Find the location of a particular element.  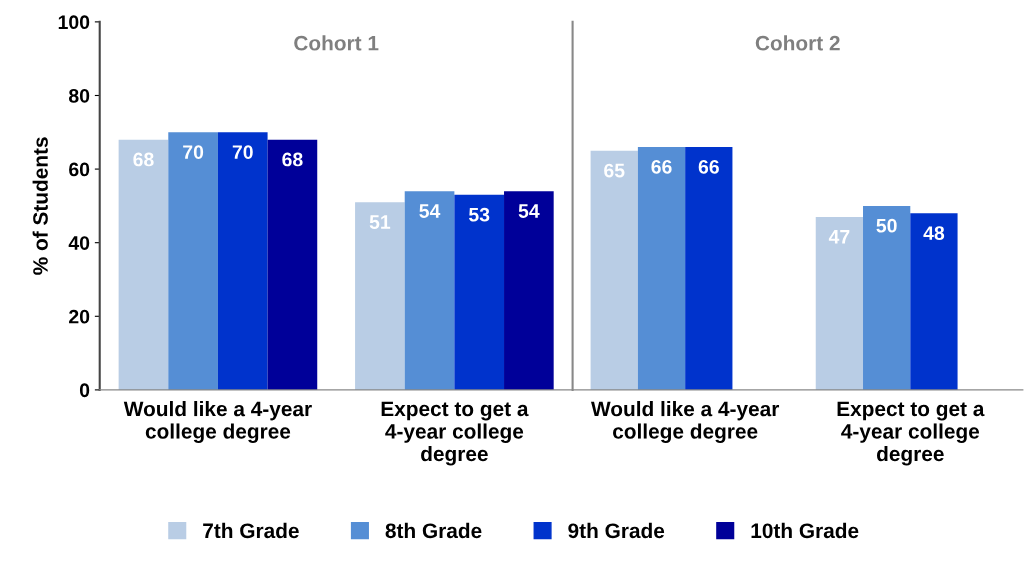

text: Cohort 1 is located at coordinates (336, 43).